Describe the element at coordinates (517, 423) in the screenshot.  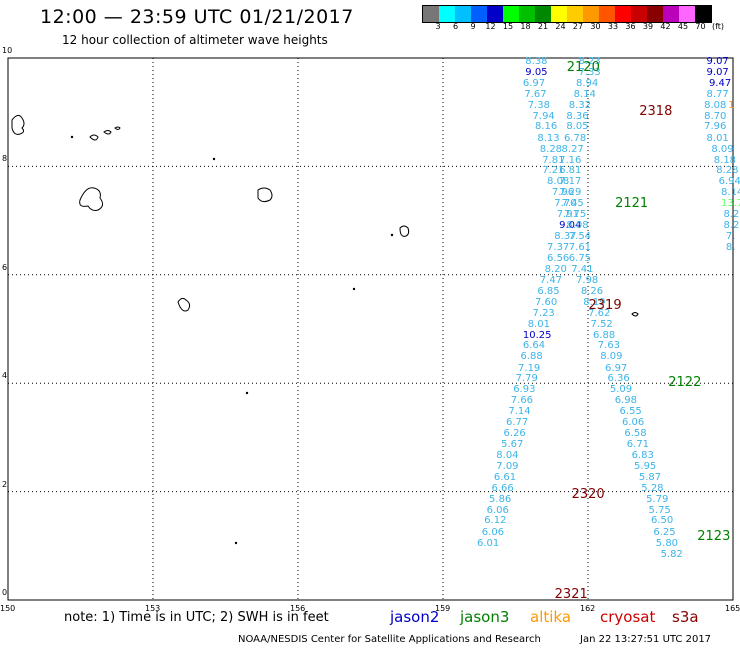
I see `wave-height-value: 6.77` at that location.